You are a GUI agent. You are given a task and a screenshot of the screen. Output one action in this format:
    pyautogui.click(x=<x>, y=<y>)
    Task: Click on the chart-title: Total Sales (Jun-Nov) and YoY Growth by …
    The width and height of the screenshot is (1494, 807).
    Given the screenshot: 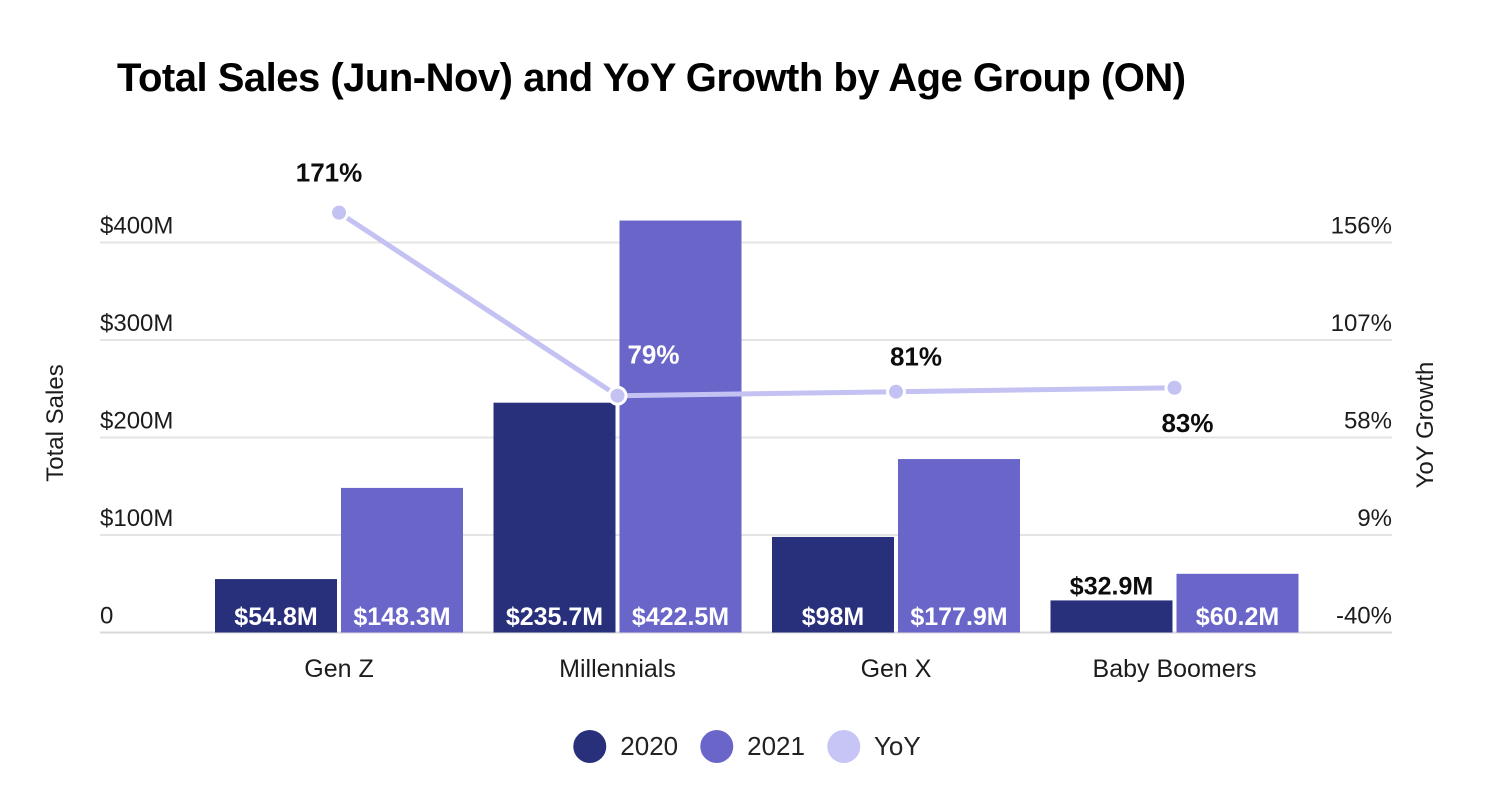 What is the action you would take?
    pyautogui.click(x=651, y=78)
    